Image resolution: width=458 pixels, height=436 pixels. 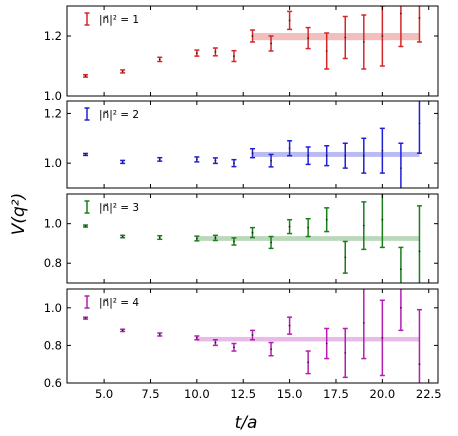 I want to click on y-tick-label: 1.2, so click(x=53, y=113).